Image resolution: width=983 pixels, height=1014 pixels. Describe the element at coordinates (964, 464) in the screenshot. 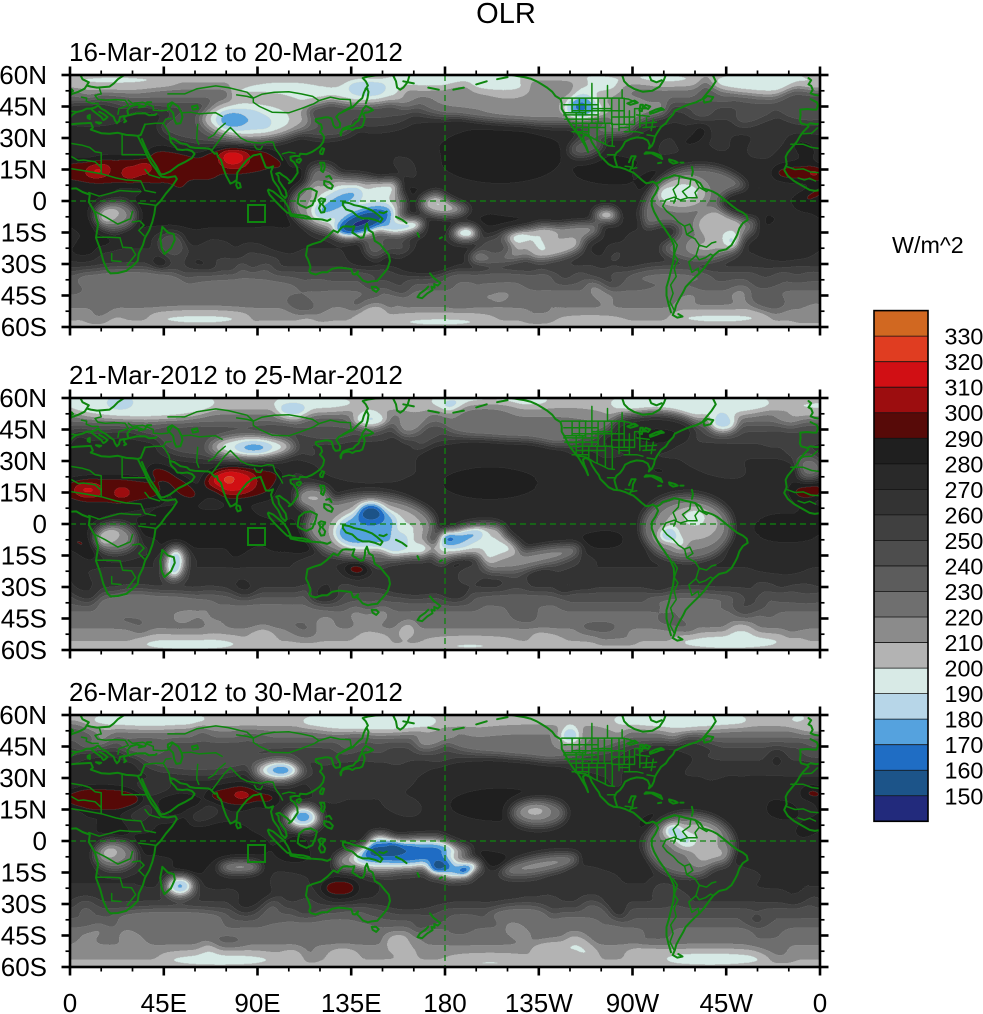

I see `svg-text: 280` at that location.